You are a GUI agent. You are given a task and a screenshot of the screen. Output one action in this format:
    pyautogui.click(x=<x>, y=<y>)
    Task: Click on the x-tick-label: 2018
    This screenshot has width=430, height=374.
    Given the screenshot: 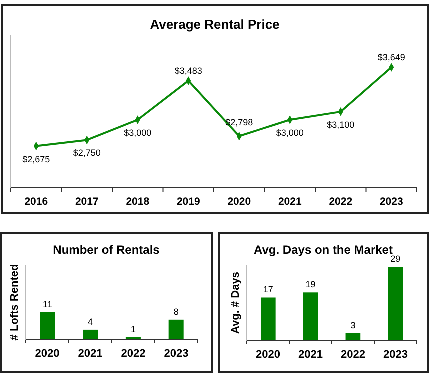 What is the action you would take?
    pyautogui.click(x=138, y=202)
    